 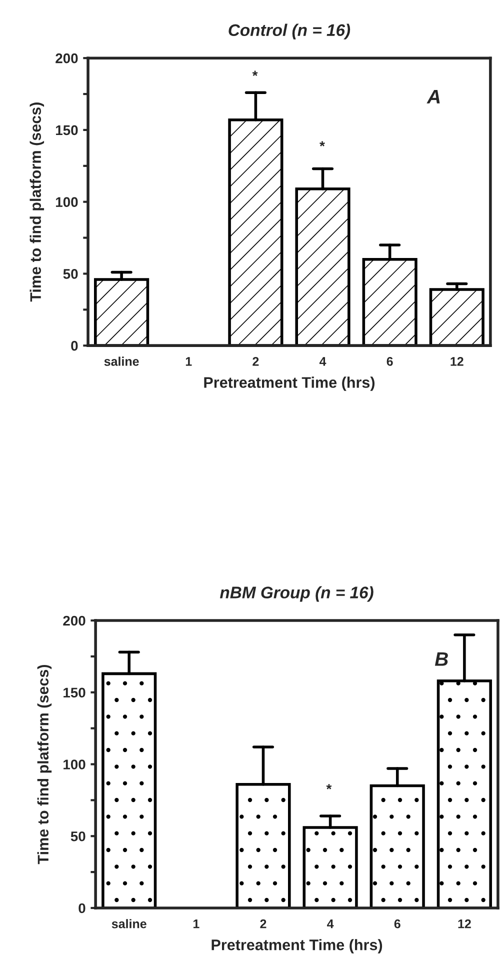 I want to click on bar, so click(x=456, y=317).